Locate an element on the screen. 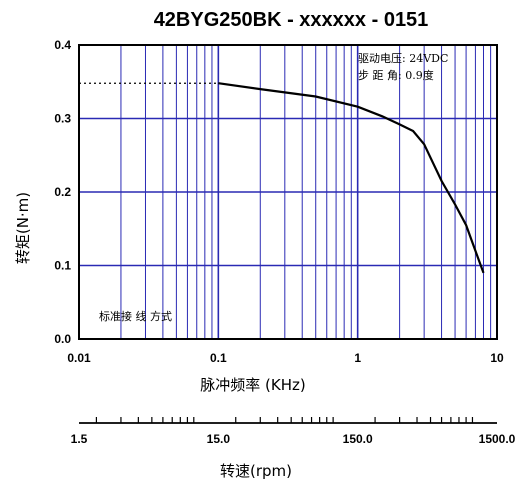  y-tick-labels: 0.0 0.1 0.2 0.3 0.4 is located at coordinates (62, 192).